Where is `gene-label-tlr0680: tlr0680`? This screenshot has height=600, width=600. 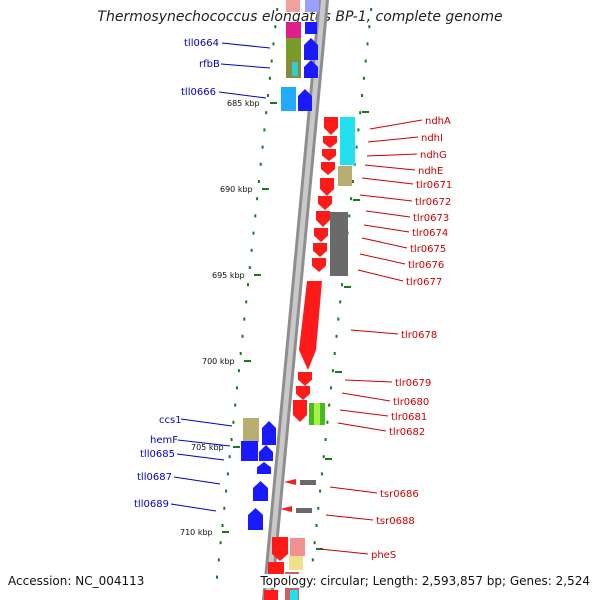
gene-label-tlr0680: tlr0680 is located at coordinates (411, 402).